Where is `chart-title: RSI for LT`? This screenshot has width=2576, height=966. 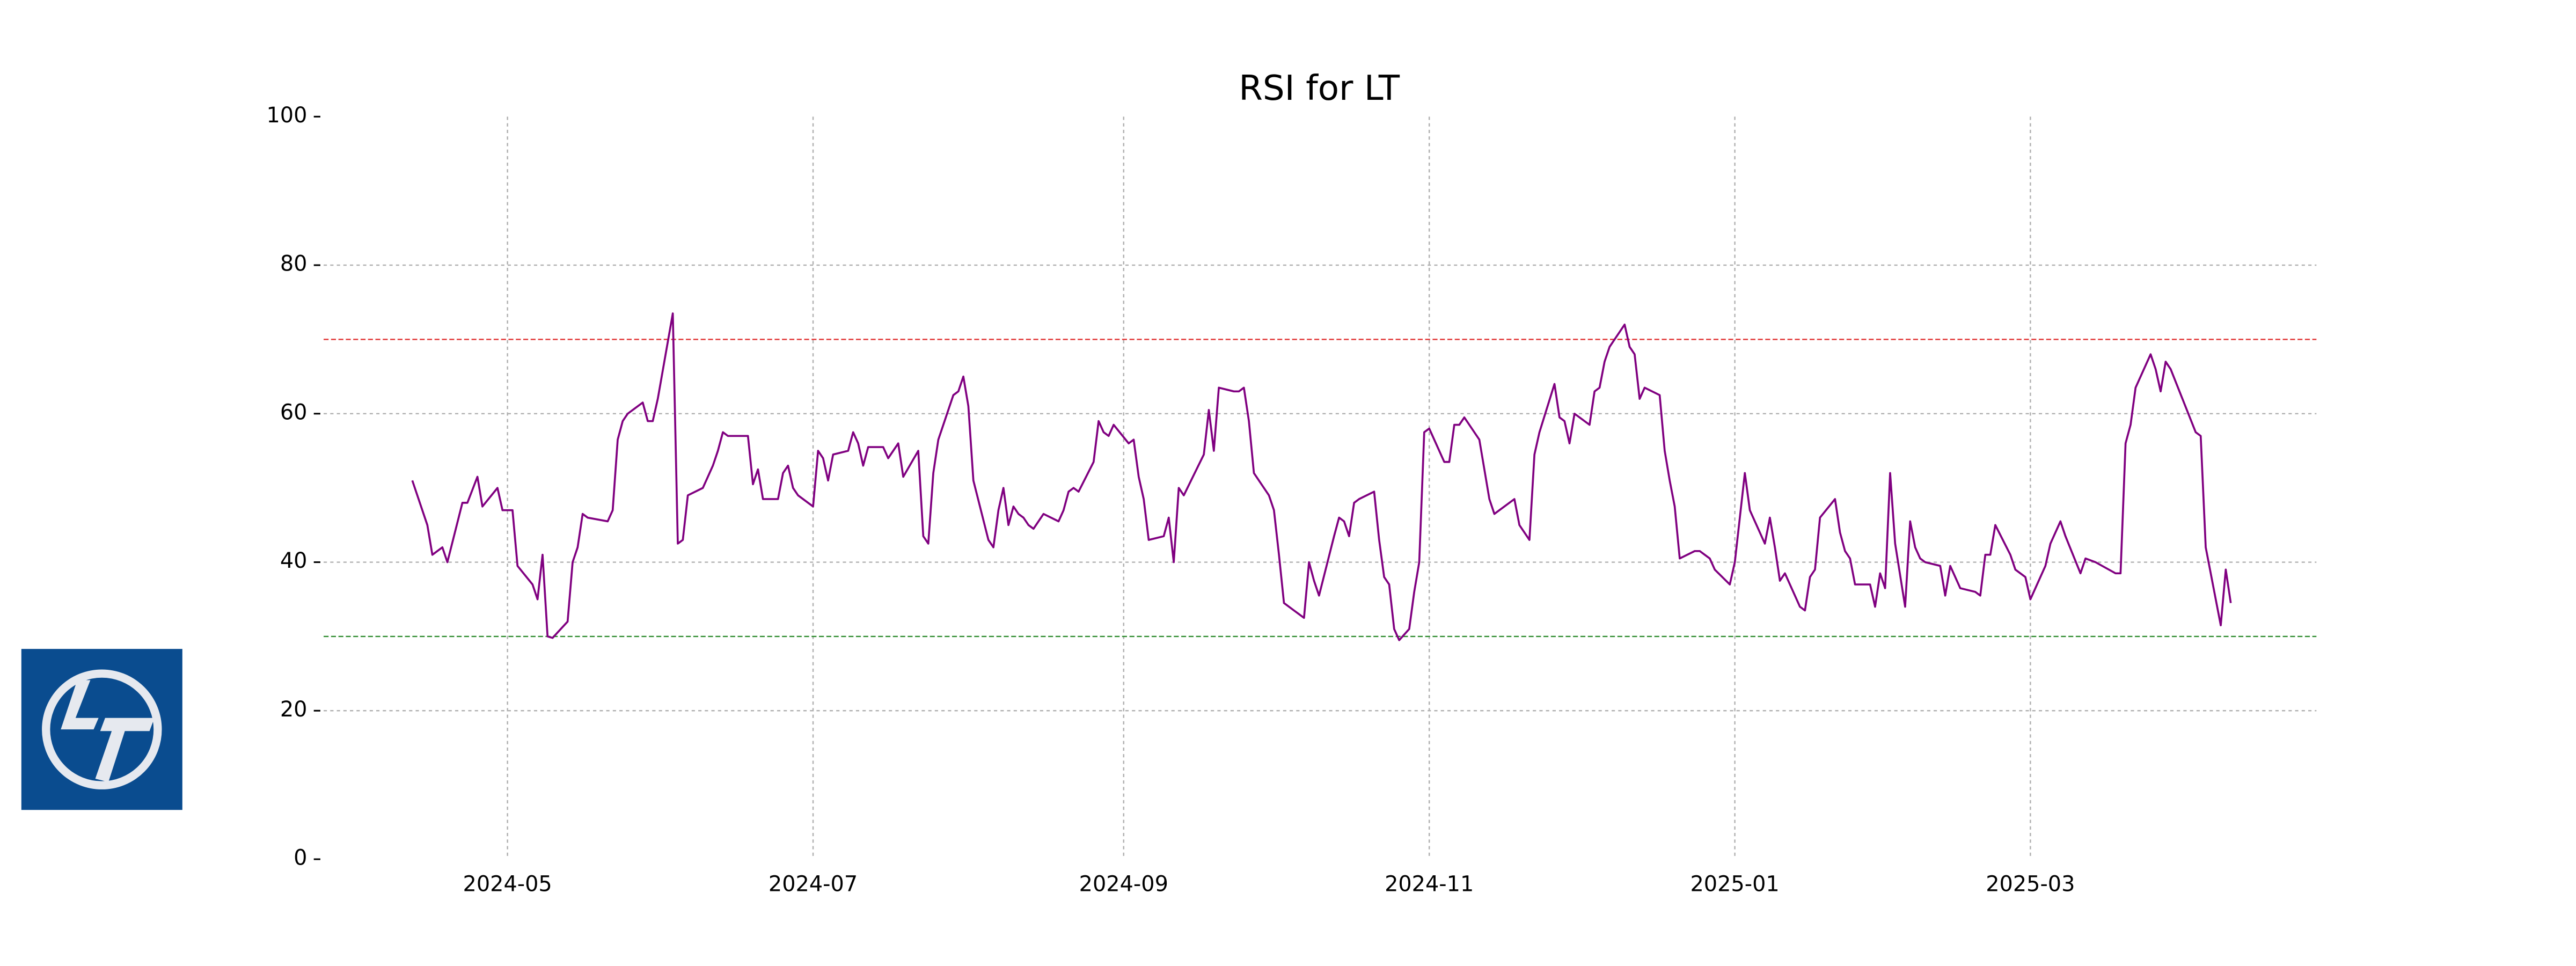
chart-title: RSI for LT is located at coordinates (1319, 88).